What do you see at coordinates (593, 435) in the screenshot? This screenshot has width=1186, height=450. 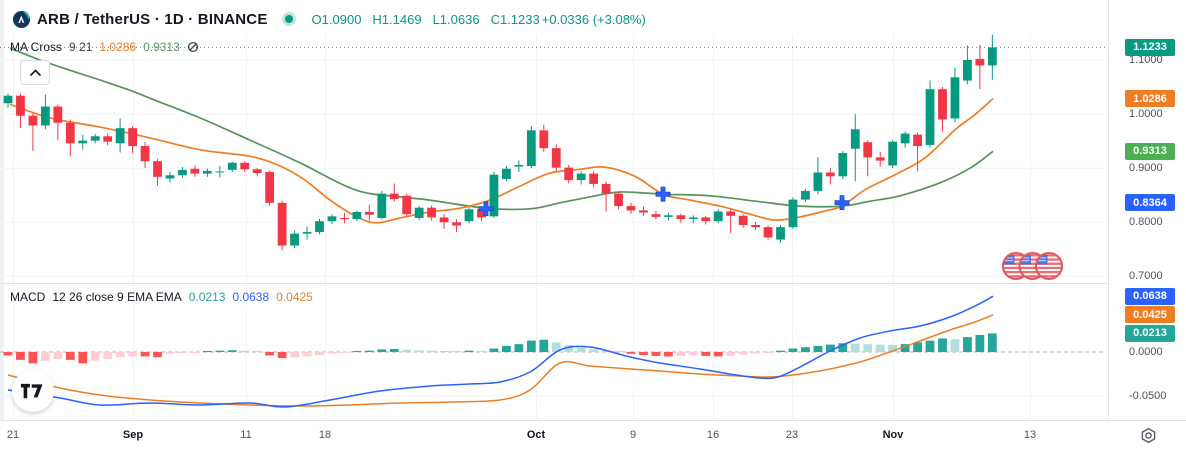 I see `time-axis: 21 Sep 11 18 Oct 9 16 23 Nov 13` at bounding box center [593, 435].